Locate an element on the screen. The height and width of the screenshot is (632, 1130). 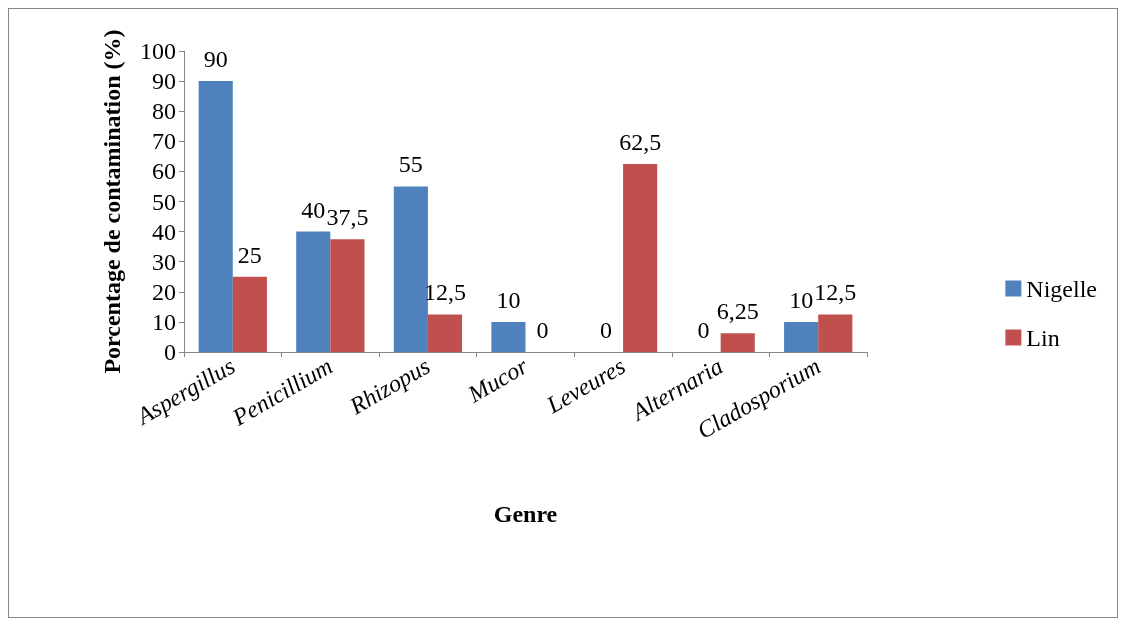
y-tick-label: 40 is located at coordinates (164, 231).